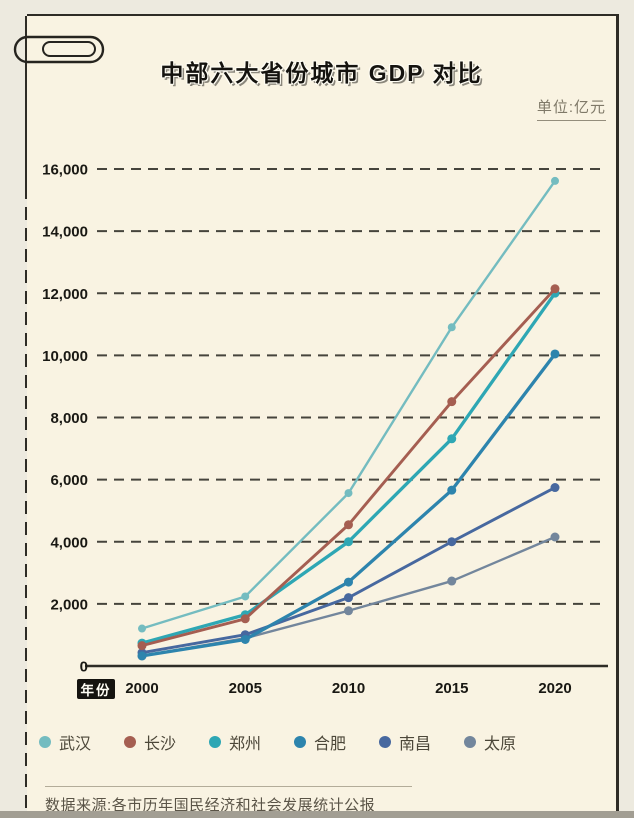  Describe the element at coordinates (317, 814) in the screenshot. I see `photo-bottom-edge` at that location.